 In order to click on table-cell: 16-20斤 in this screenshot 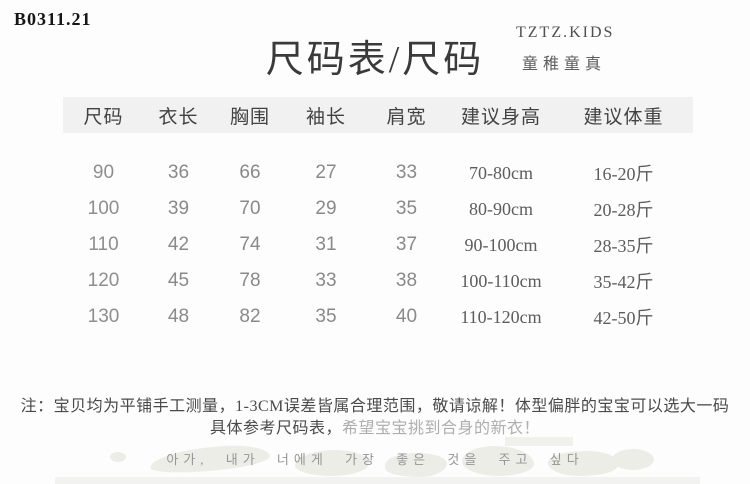, I will do `click(623, 174)`.